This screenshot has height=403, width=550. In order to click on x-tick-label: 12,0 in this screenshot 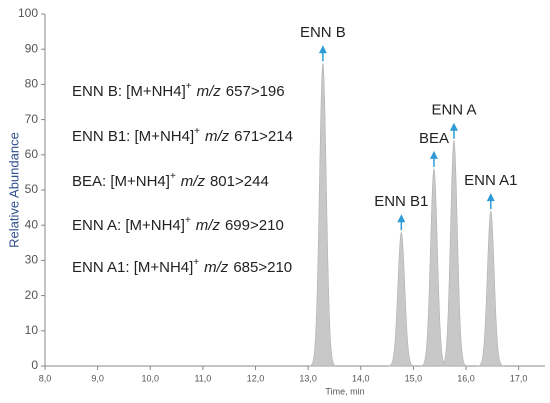, I will do `click(256, 378)`.